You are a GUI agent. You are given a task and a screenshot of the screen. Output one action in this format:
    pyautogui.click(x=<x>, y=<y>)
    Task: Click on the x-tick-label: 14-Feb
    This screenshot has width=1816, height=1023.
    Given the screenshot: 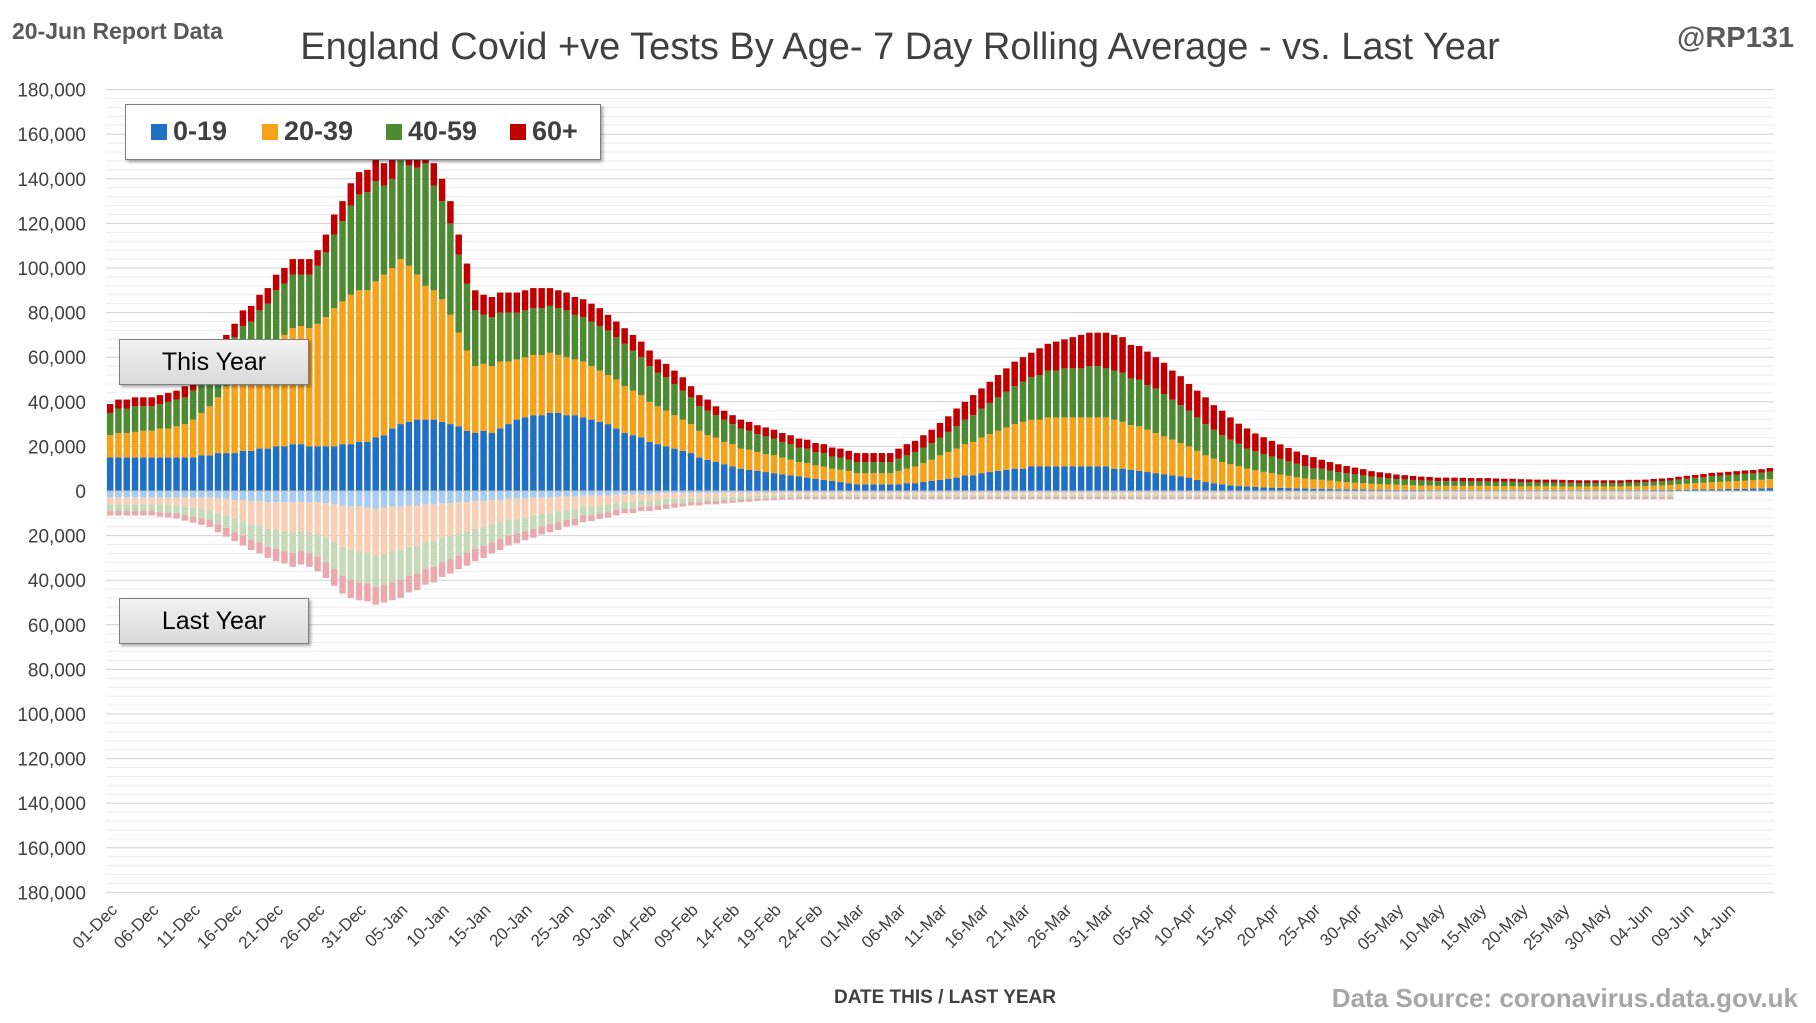 What is the action you would take?
    pyautogui.click(x=718, y=926)
    